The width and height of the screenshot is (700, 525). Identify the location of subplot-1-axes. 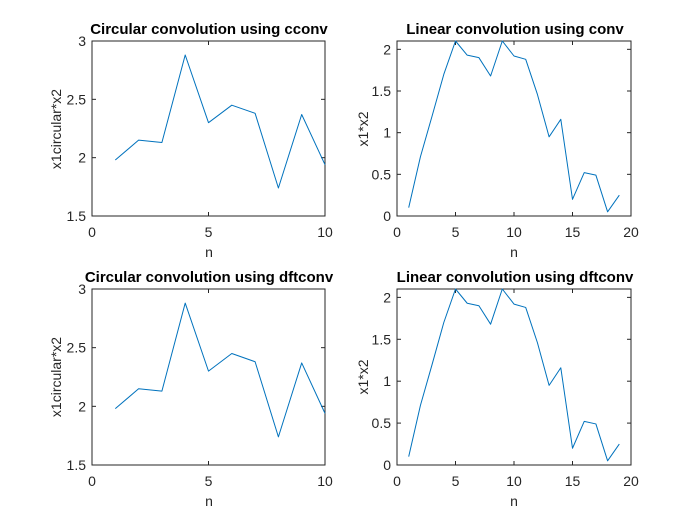
(208, 128).